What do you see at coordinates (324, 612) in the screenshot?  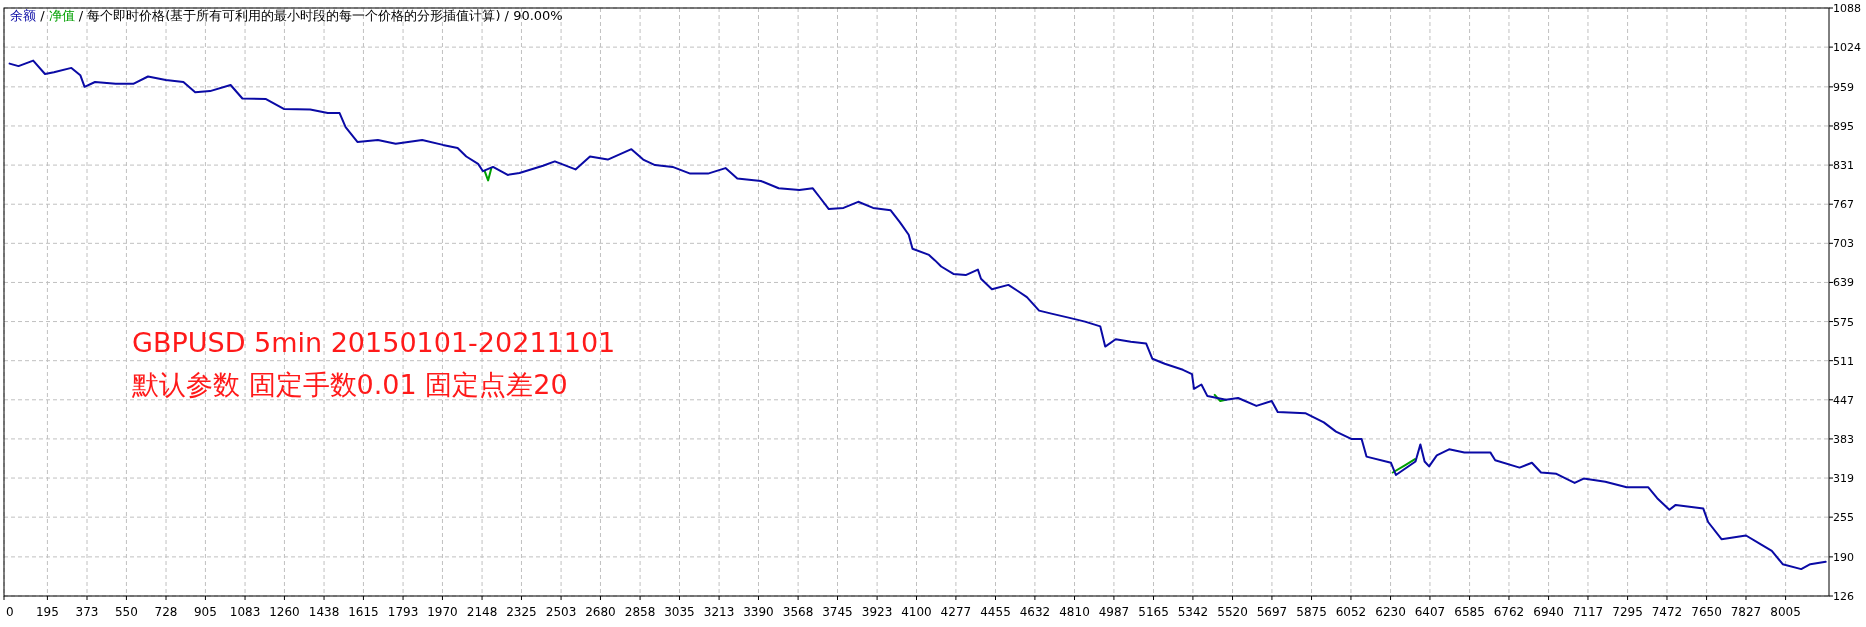 I see `x-tick-label: 1438` at bounding box center [324, 612].